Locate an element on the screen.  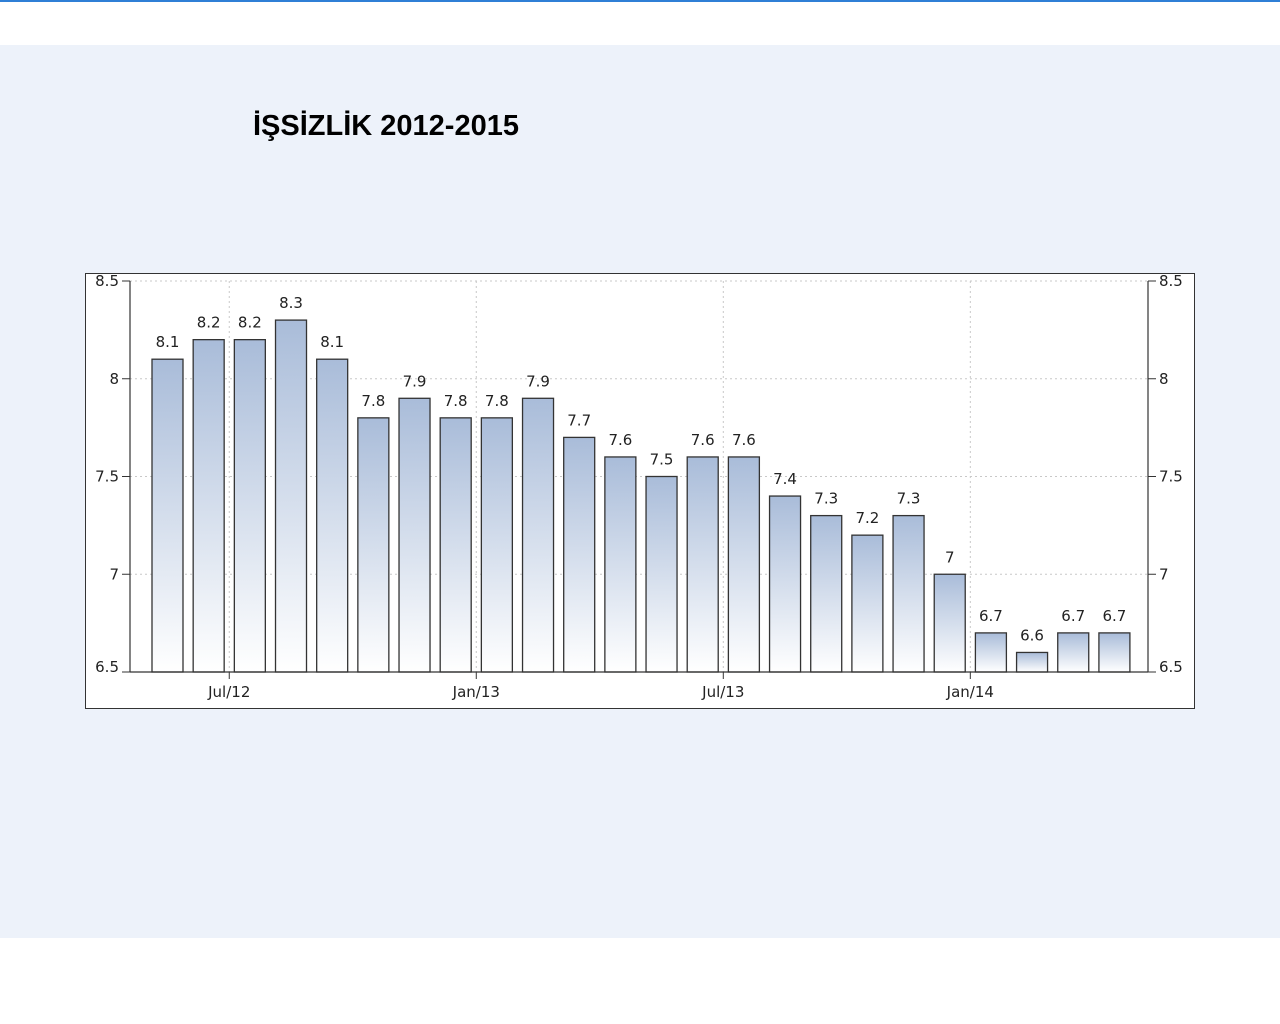
y-tick-label-left: 6.5 is located at coordinates (107, 667).